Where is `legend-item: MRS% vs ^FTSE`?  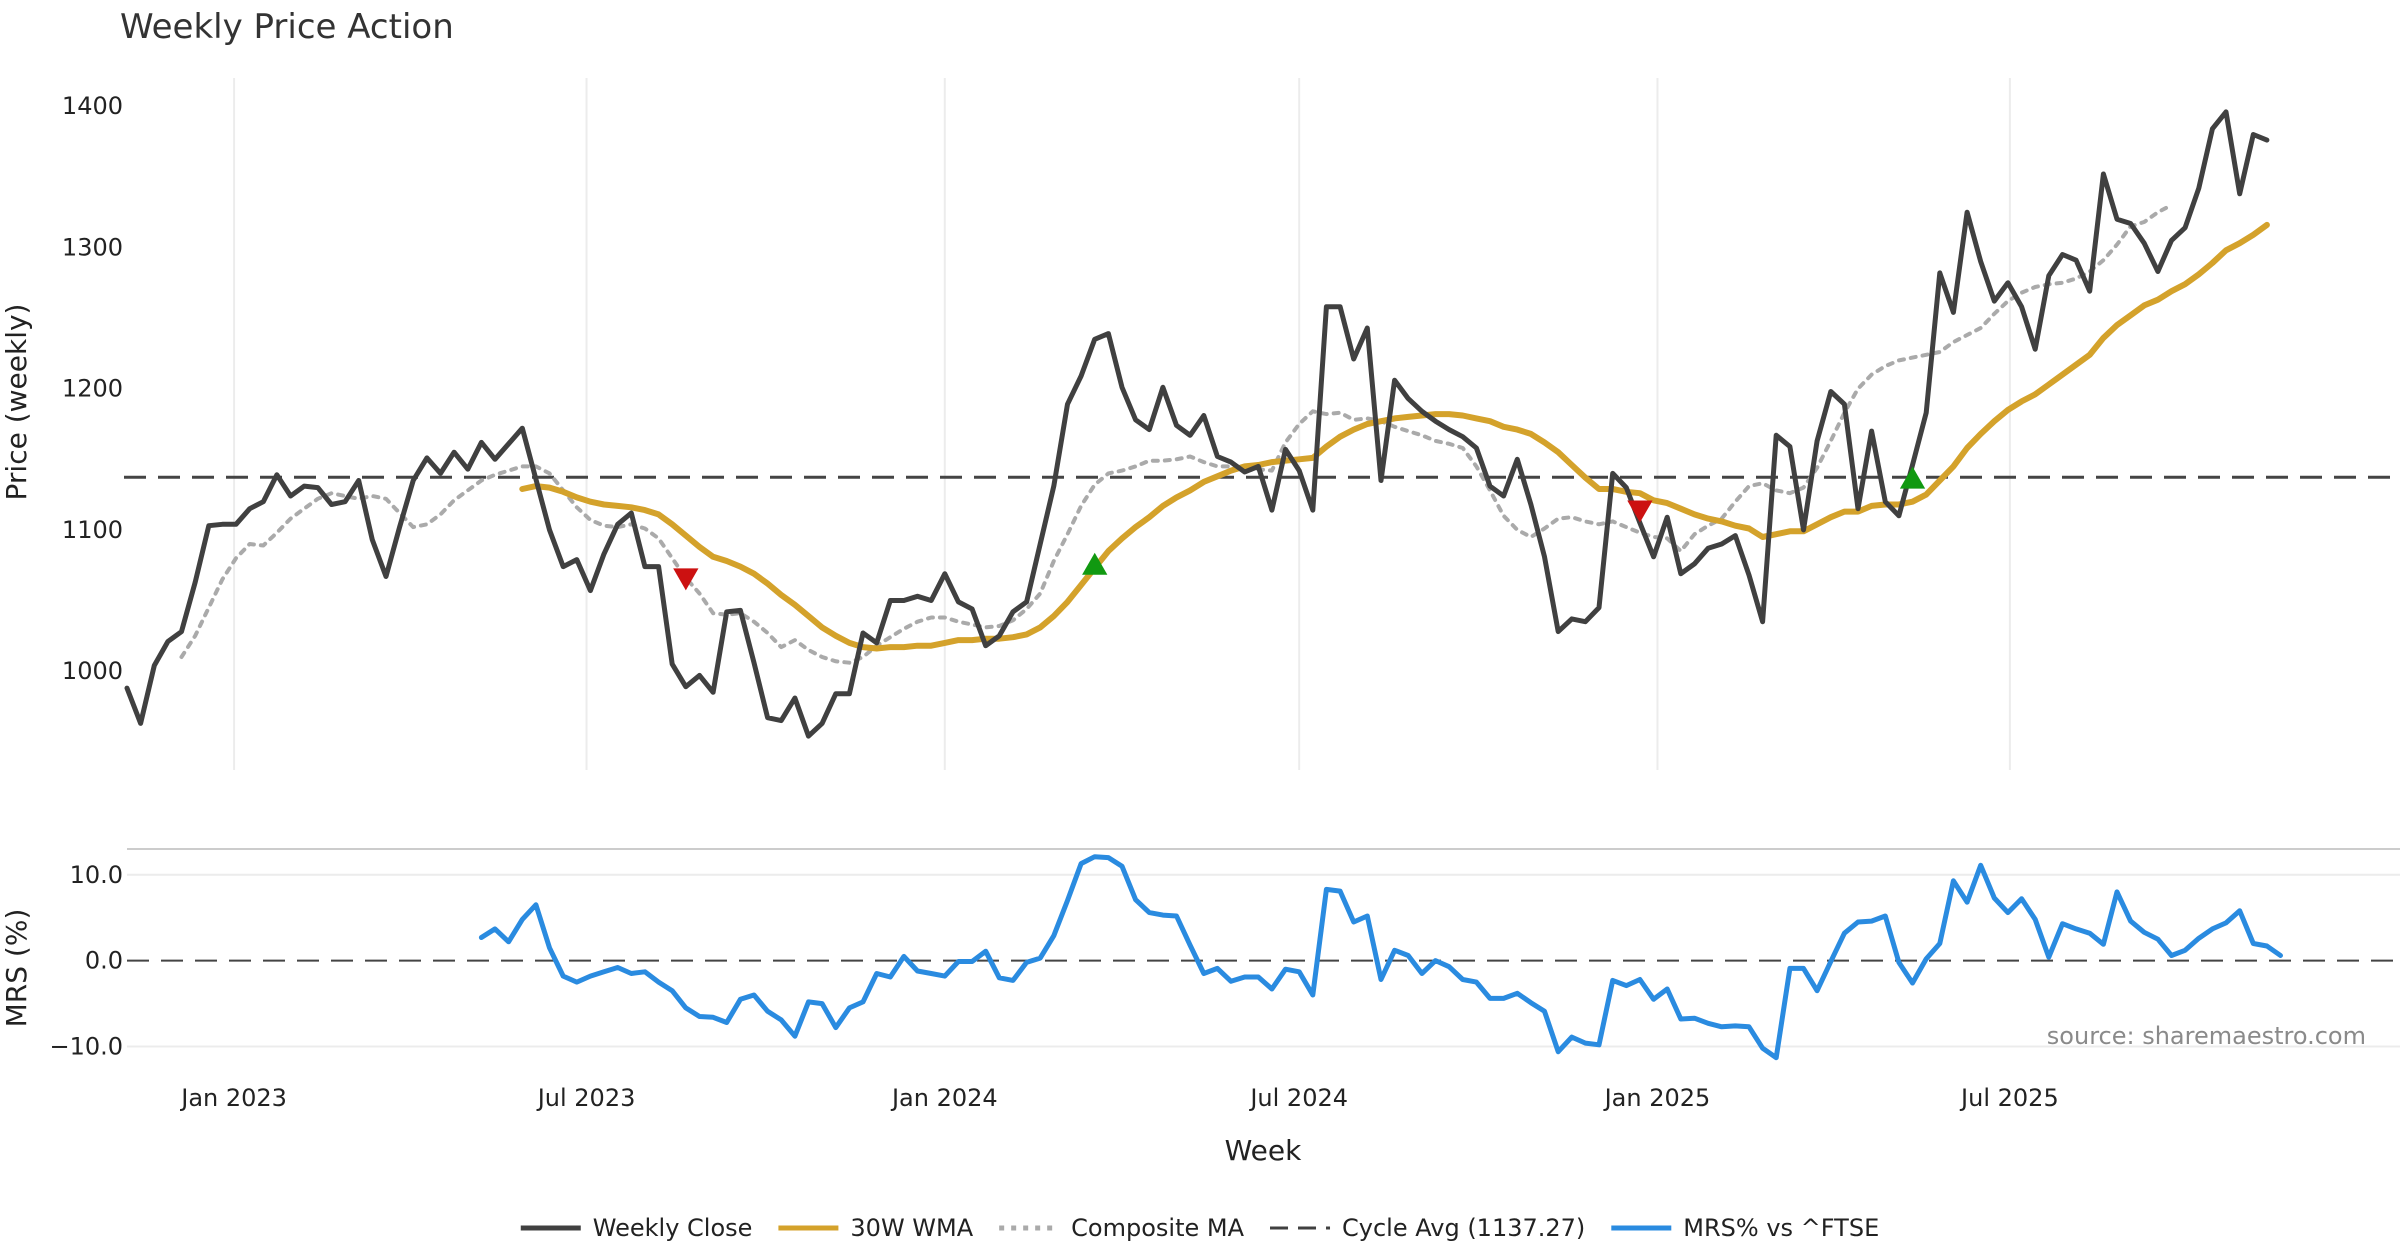
legend-item: MRS% vs ^FTSE is located at coordinates (1745, 1228).